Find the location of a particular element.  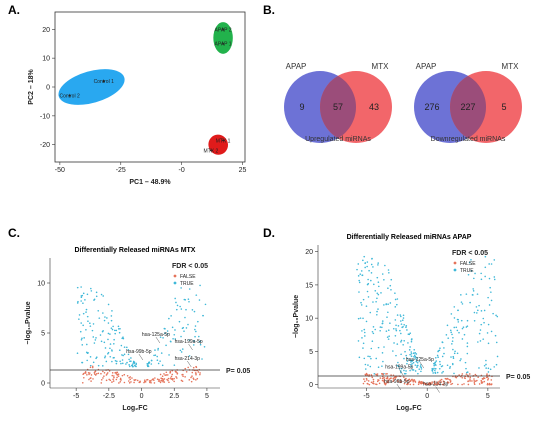

sample-label: APAP 2 is located at coordinates (223, 30).